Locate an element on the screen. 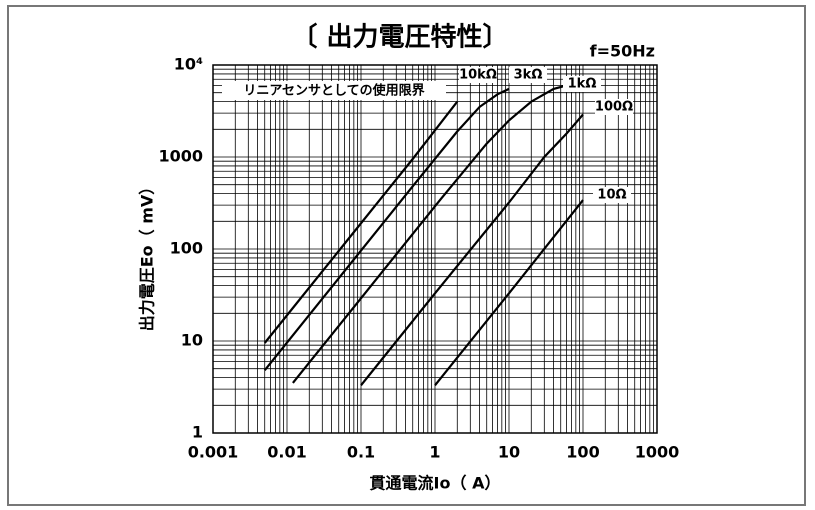 The height and width of the screenshot is (510, 815). x-tick-label: 0.01 is located at coordinates (286, 452).